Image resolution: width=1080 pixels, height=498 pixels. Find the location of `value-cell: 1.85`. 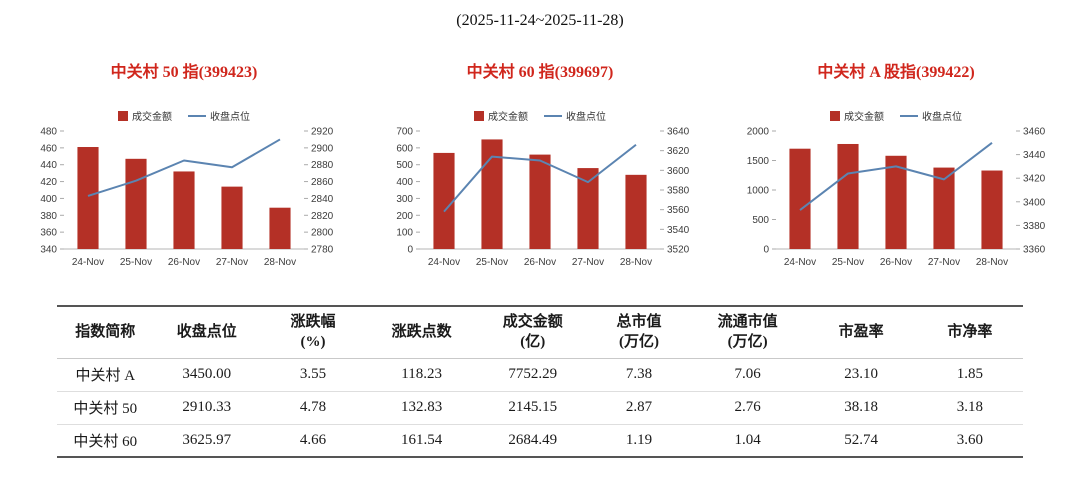

value-cell: 1.85 is located at coordinates (969, 374).